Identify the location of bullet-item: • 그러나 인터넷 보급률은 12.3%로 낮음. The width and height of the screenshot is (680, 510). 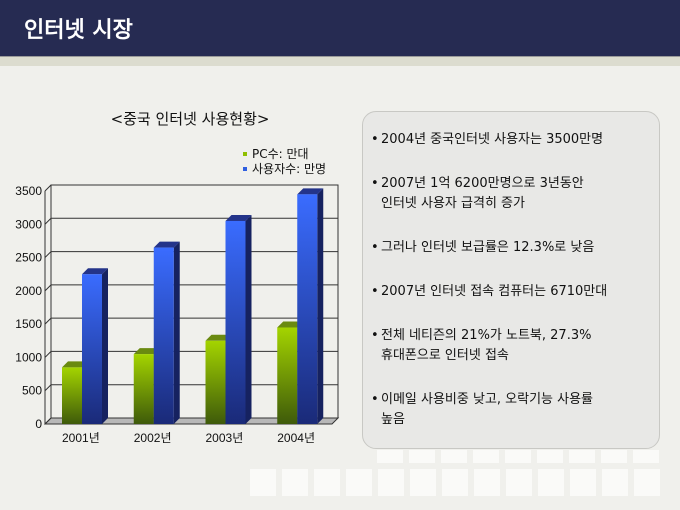
(482, 248).